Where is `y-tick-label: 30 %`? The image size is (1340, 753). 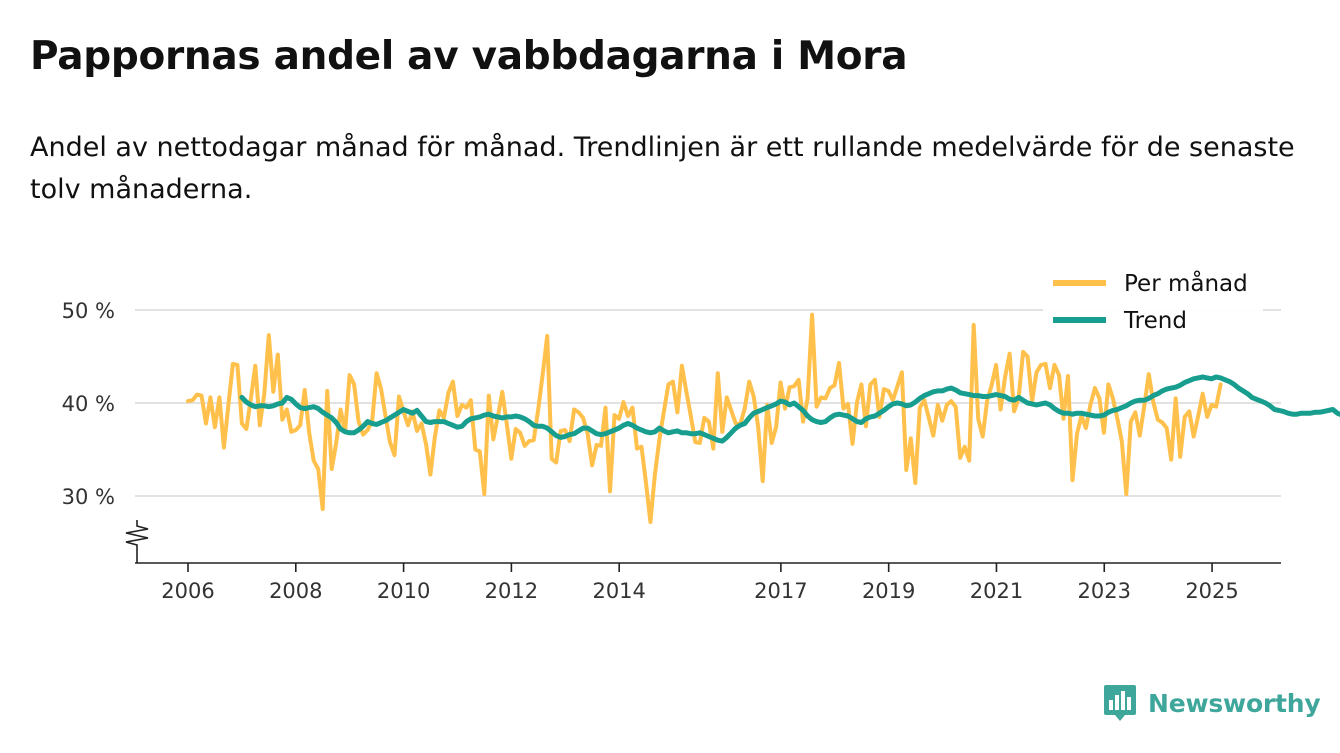
y-tick-label: 30 % is located at coordinates (88, 497).